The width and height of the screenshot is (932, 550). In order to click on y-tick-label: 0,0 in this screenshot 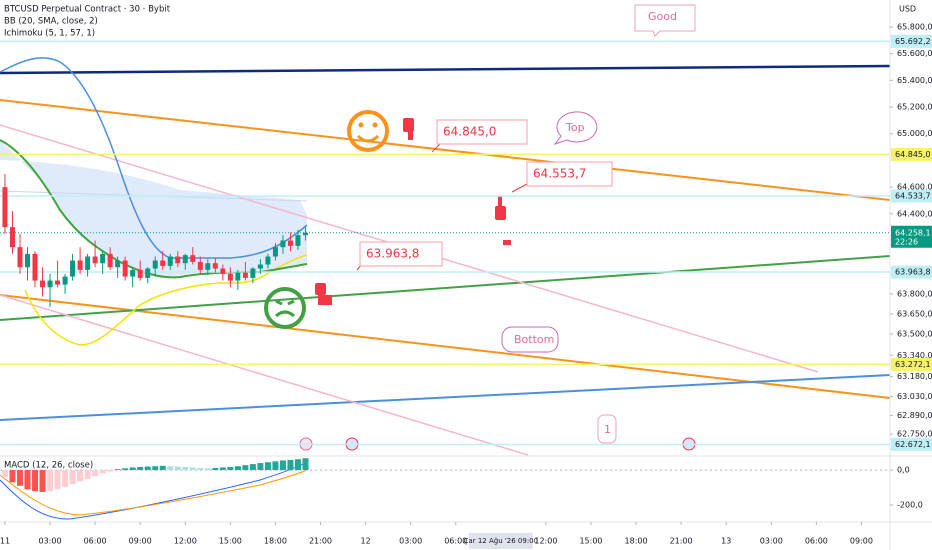, I will do `click(903, 470)`.